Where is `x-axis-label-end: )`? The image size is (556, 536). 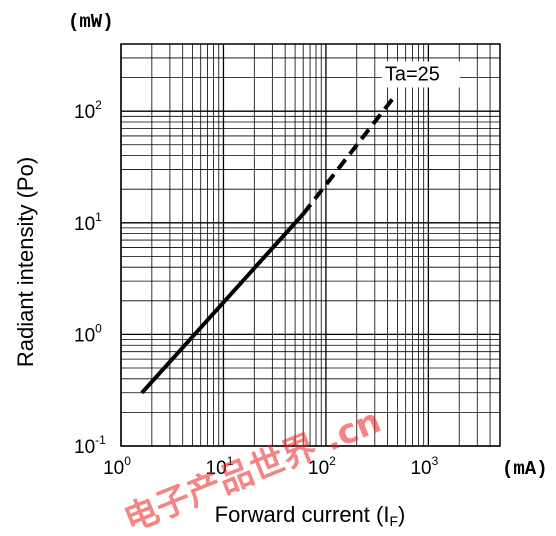
x-axis-label-end: ) is located at coordinates (401, 514).